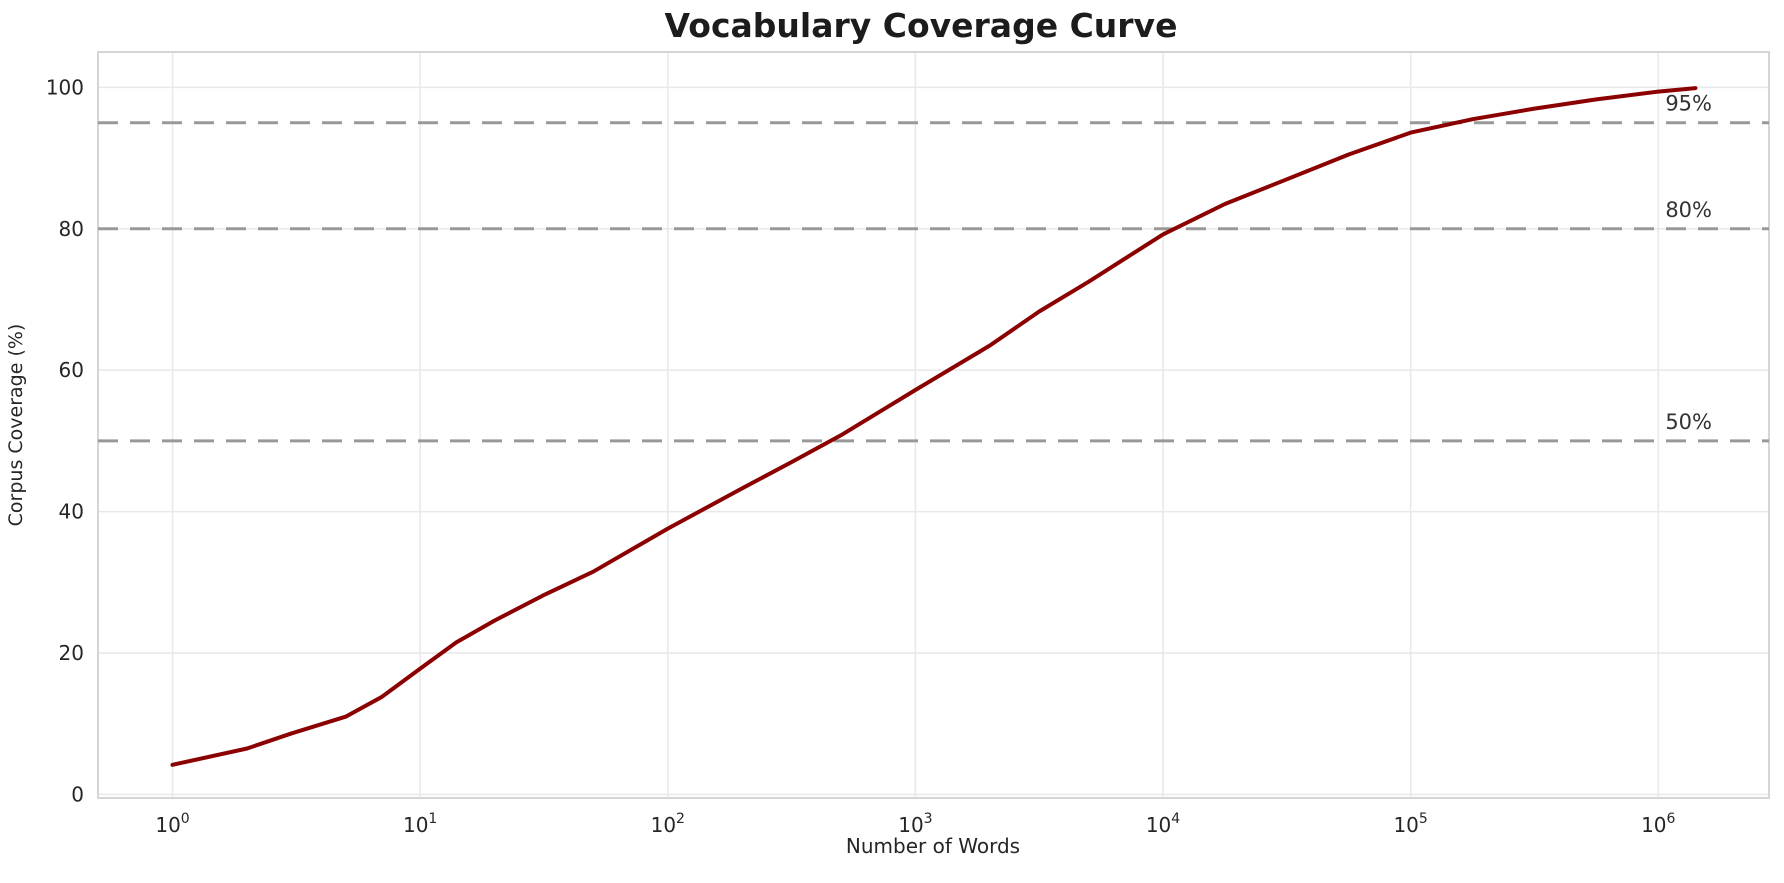 Image resolution: width=1784 pixels, height=883 pixels. I want to click on x-tick-label: 10¹, so click(420, 824).